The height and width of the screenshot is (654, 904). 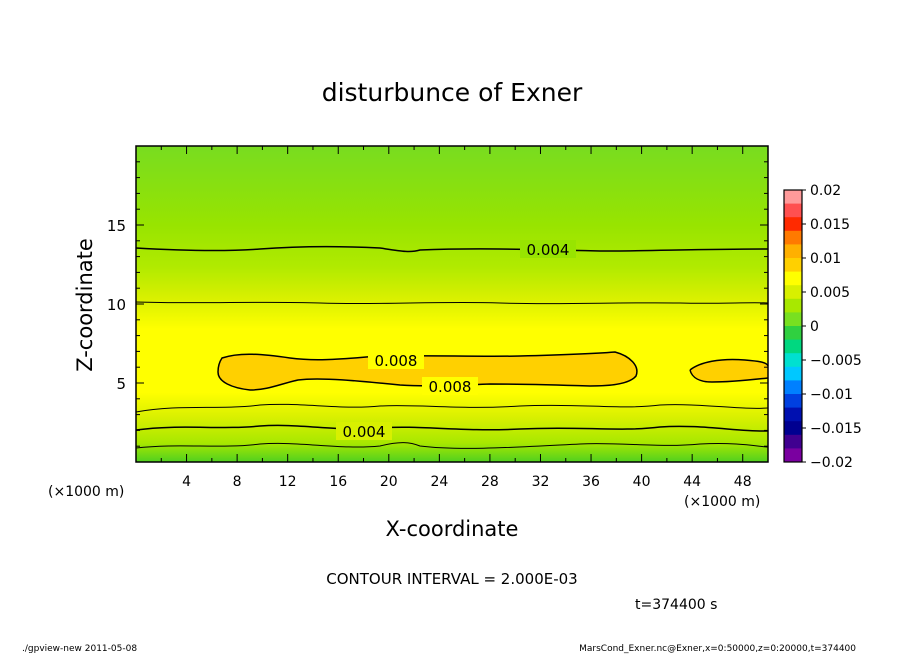 What do you see at coordinates (676, 605) in the screenshot?
I see `time-text: t=374400 s` at bounding box center [676, 605].